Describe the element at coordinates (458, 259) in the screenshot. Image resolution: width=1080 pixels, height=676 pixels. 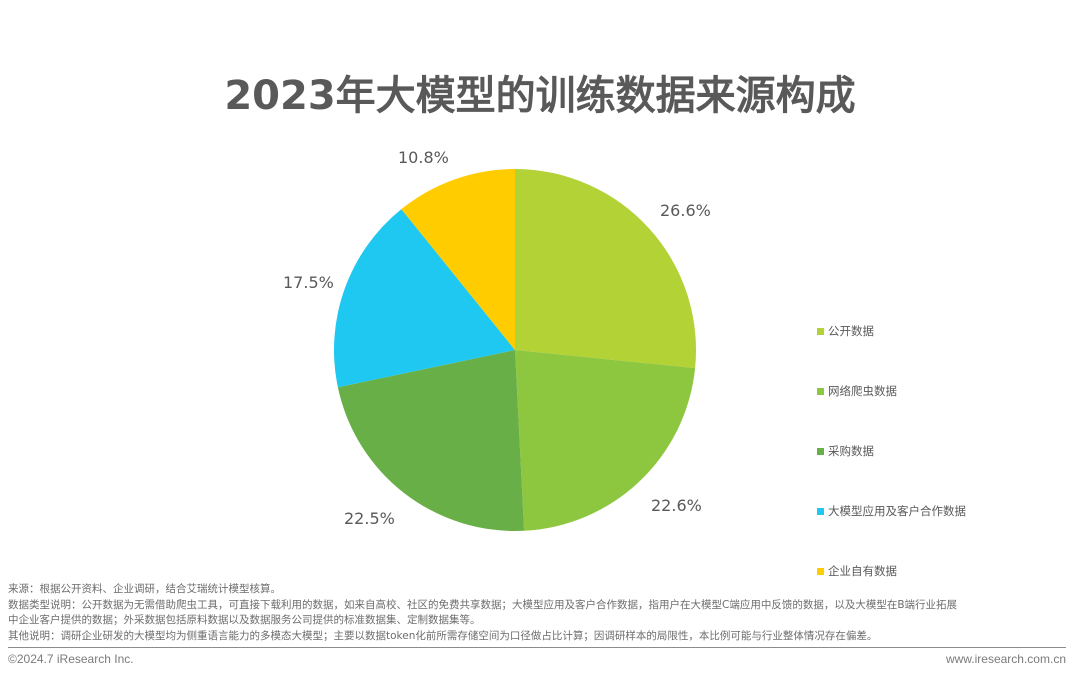
I see `pie-slice-enterprise` at that location.